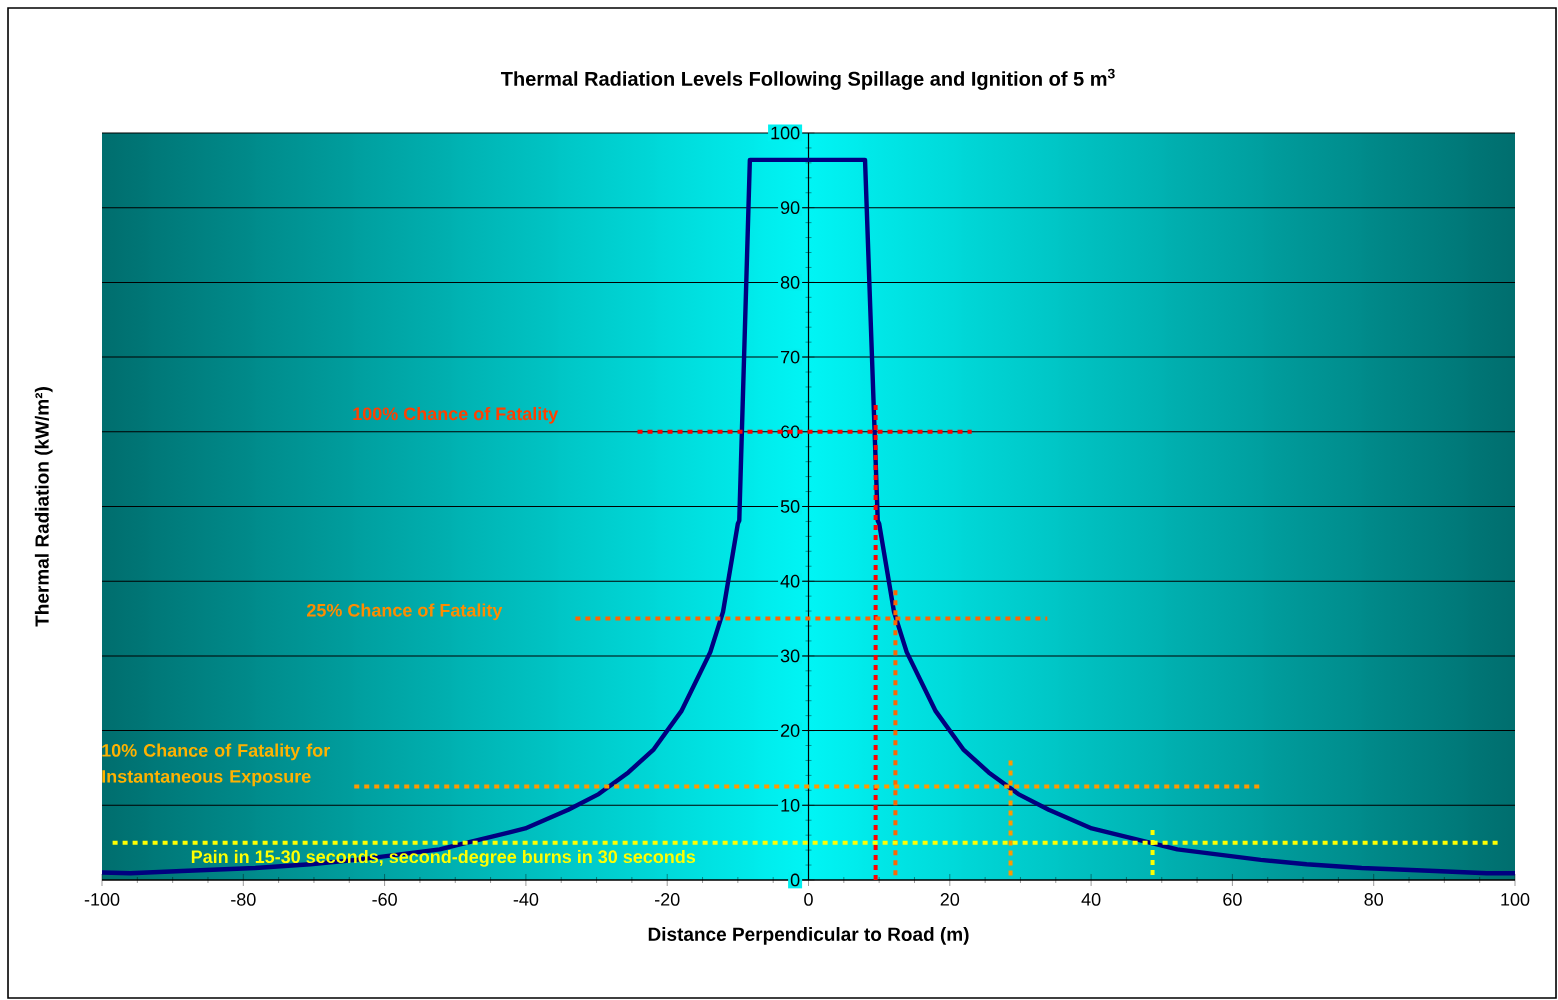 This screenshot has width=1558, height=1000. I want to click on y-tick-label: 90, so click(790, 208).